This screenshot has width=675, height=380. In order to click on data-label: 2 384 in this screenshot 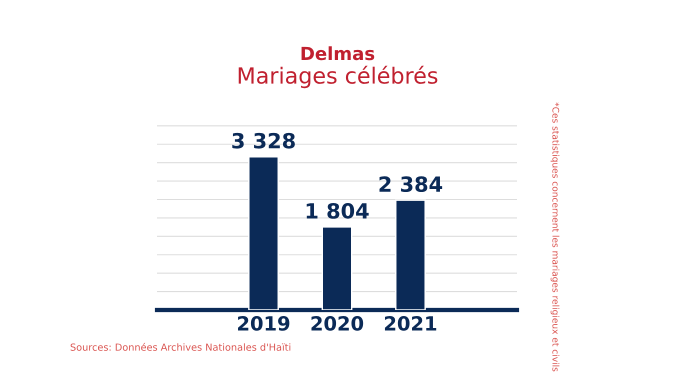, I will do `click(411, 184)`.